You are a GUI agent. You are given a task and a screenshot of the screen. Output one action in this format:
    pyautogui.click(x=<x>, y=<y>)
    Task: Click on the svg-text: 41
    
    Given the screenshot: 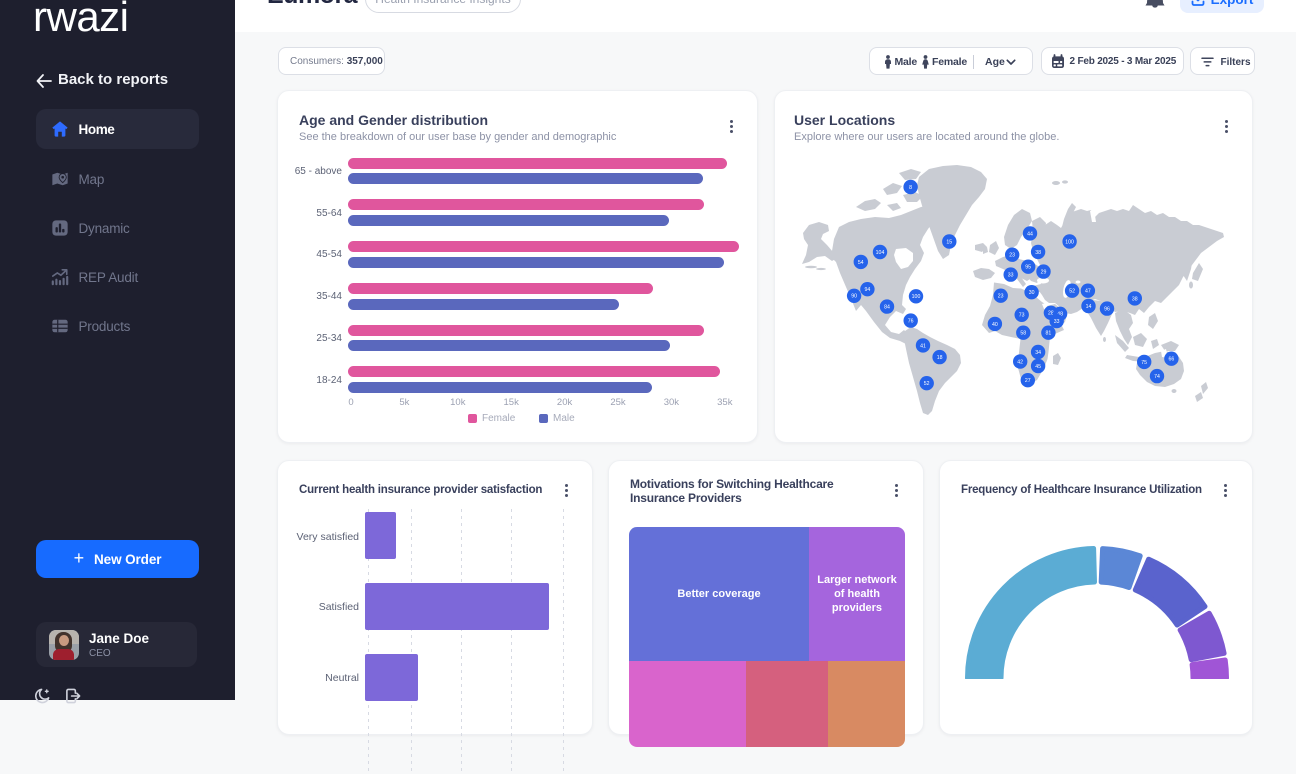 What is the action you would take?
    pyautogui.click(x=923, y=346)
    